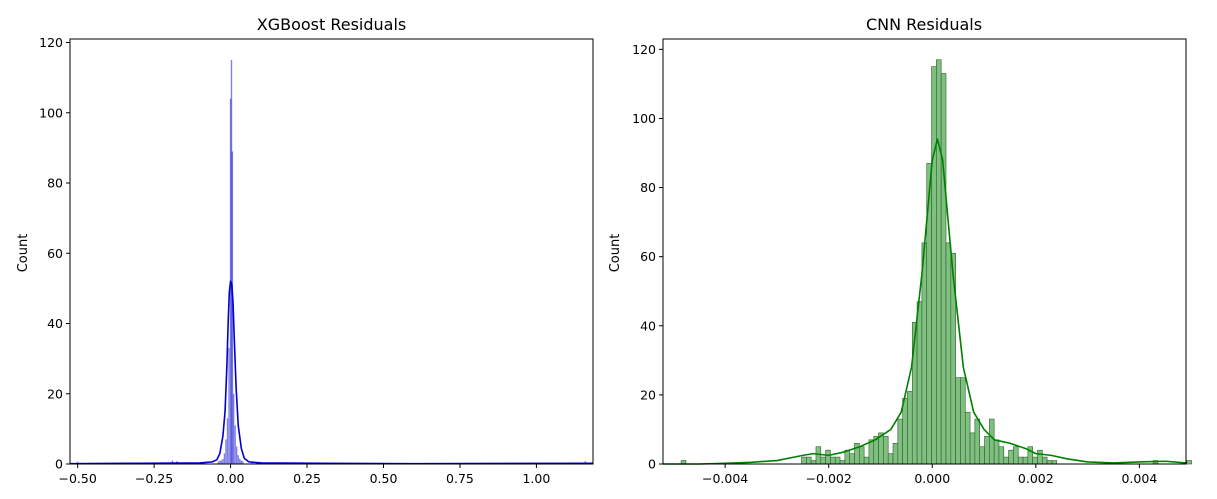 The height and width of the screenshot is (499, 1217). I want to click on chart-title: XGBoost Residuals, so click(332, 24).